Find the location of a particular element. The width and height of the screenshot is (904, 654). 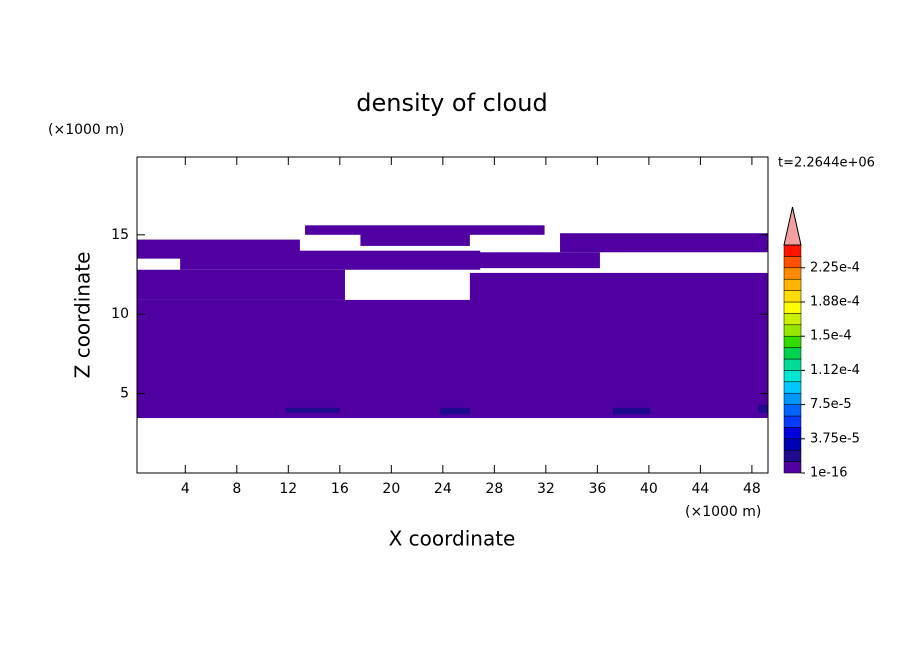

x-unit: (×1000 m) is located at coordinates (723, 512).